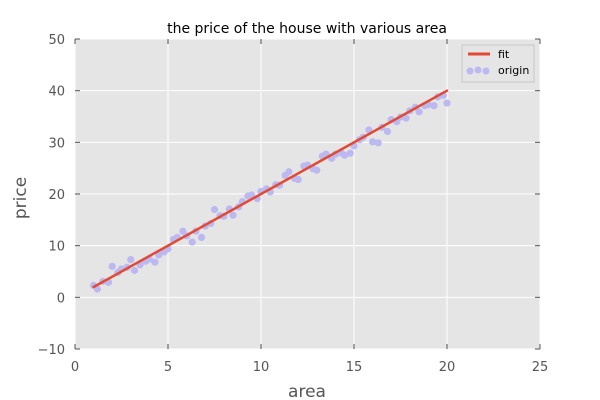 The height and width of the screenshot is (400, 600). I want to click on x-tick-label: 20, so click(447, 367).